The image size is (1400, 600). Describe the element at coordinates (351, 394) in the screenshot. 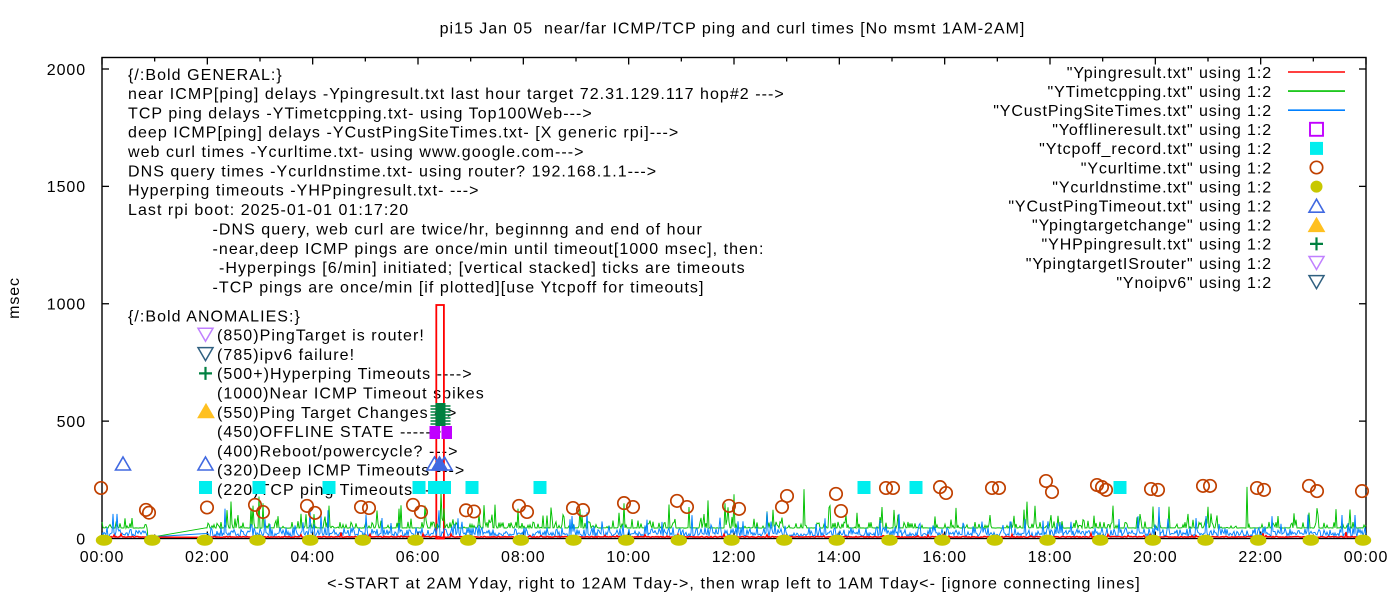

I see `svg-text: (1000)Near ICMP Timeout spikes` at that location.